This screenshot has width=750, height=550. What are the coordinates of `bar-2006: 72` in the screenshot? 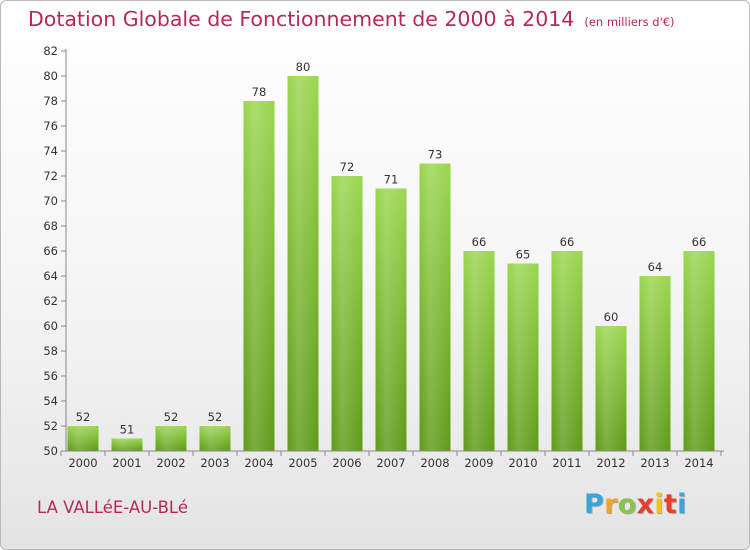 It's located at (347, 305).